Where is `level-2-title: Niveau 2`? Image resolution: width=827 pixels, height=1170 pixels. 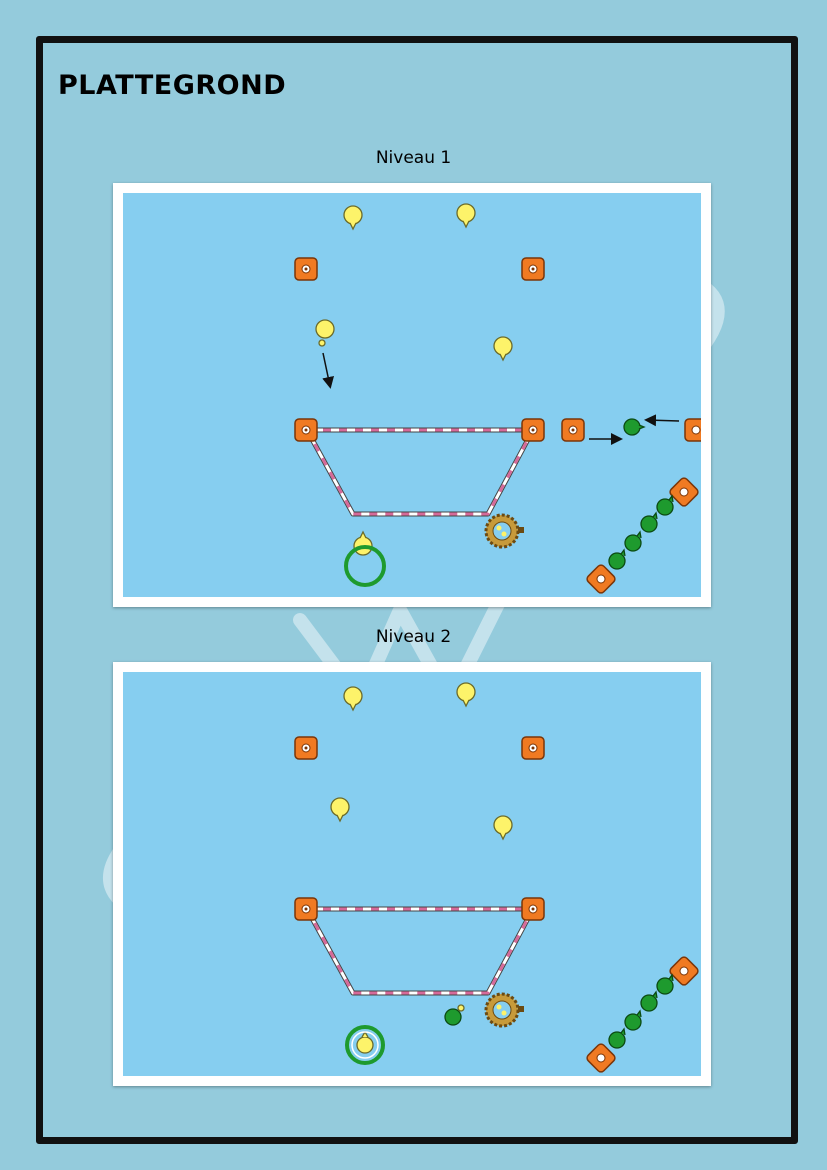 level-2-title: Niveau 2 is located at coordinates (413, 637).